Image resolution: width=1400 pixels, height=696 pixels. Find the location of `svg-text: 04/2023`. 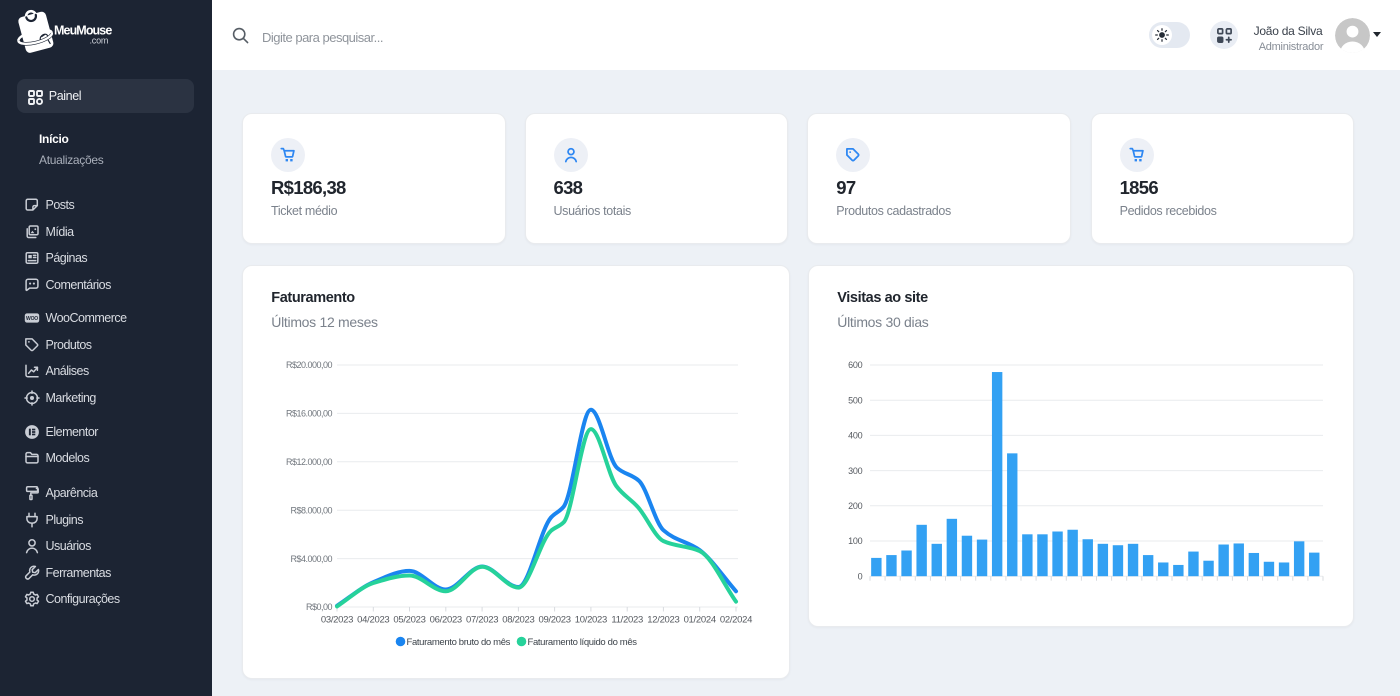

svg-text: 04/2023 is located at coordinates (373, 620).